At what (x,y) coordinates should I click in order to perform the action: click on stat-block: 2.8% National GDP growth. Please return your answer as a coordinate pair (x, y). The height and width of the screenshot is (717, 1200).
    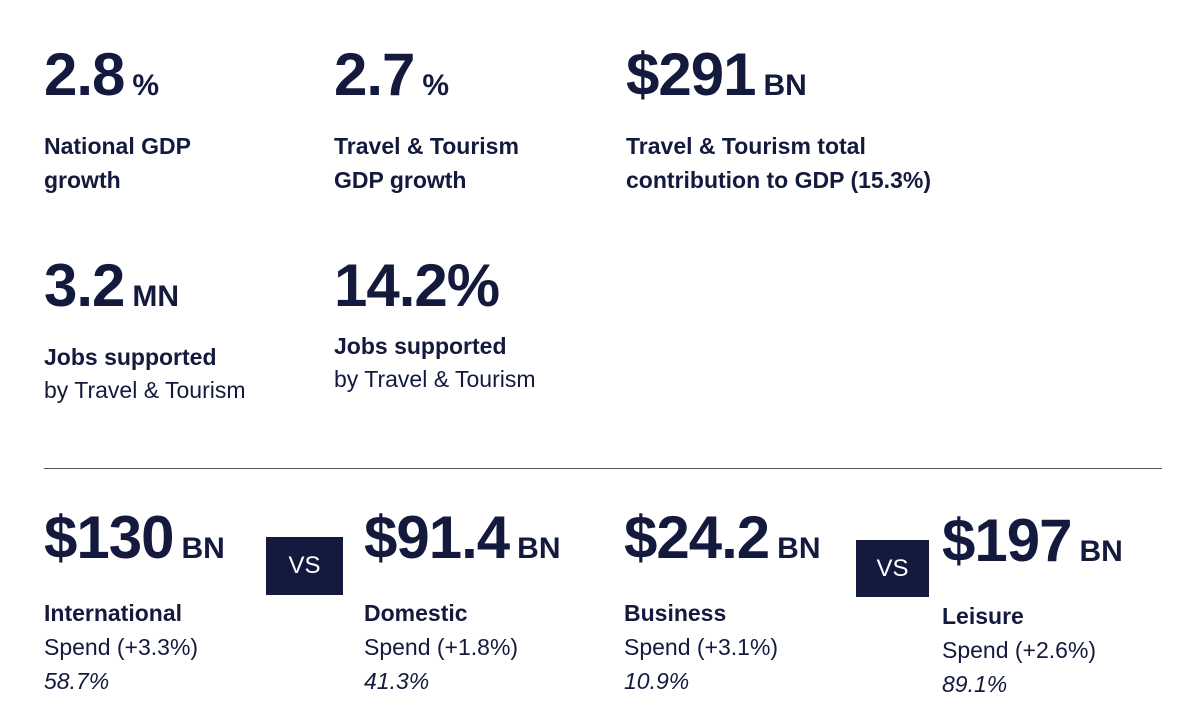
    Looking at the image, I should click on (117, 119).